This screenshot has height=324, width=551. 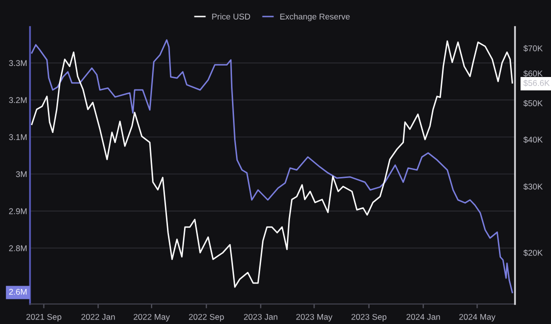 I want to click on x-tick-label: 2023 Sep, so click(x=369, y=318).